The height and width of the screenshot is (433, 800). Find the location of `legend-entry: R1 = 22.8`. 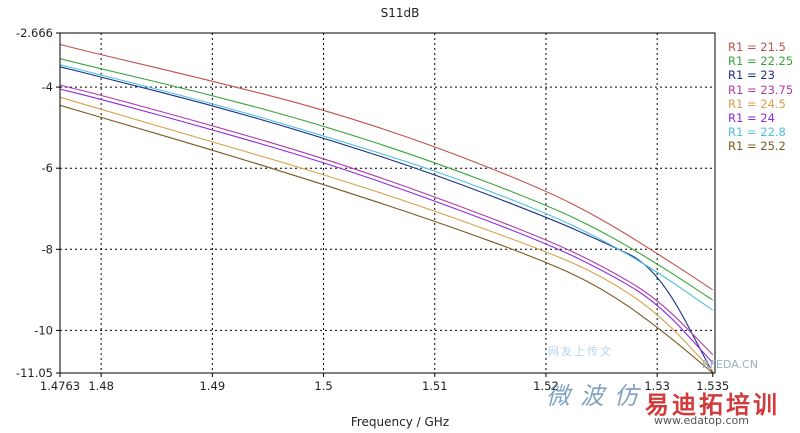

legend-entry: R1 = 22.8 is located at coordinates (757, 132).